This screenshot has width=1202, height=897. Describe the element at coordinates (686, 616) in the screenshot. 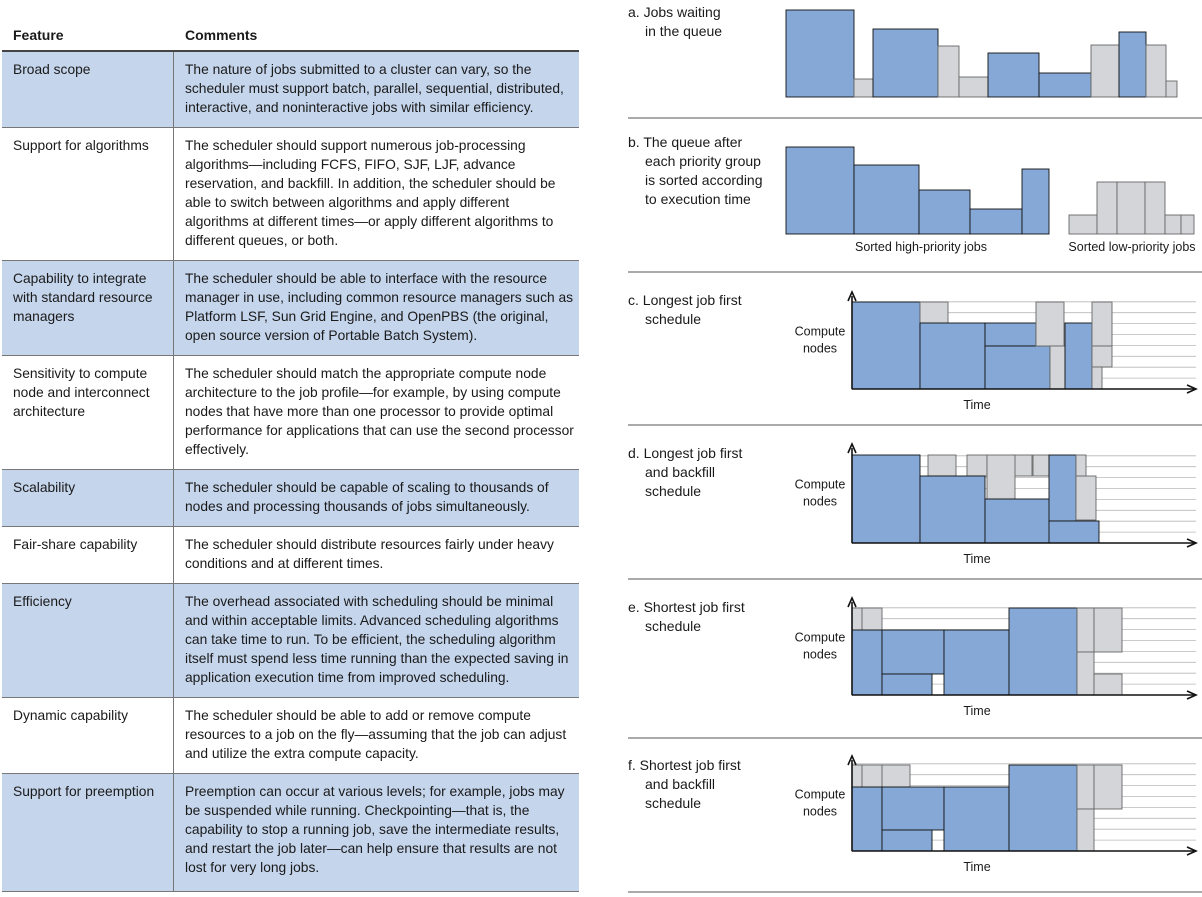

I see `panel-e-title: e. Shortest job first schedule` at that location.